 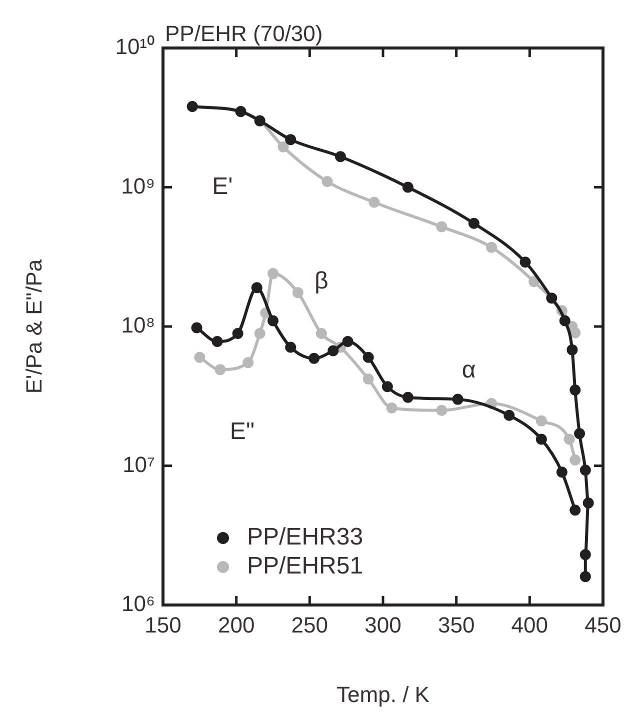 What do you see at coordinates (242, 431) in the screenshot?
I see `annotation: E"` at bounding box center [242, 431].